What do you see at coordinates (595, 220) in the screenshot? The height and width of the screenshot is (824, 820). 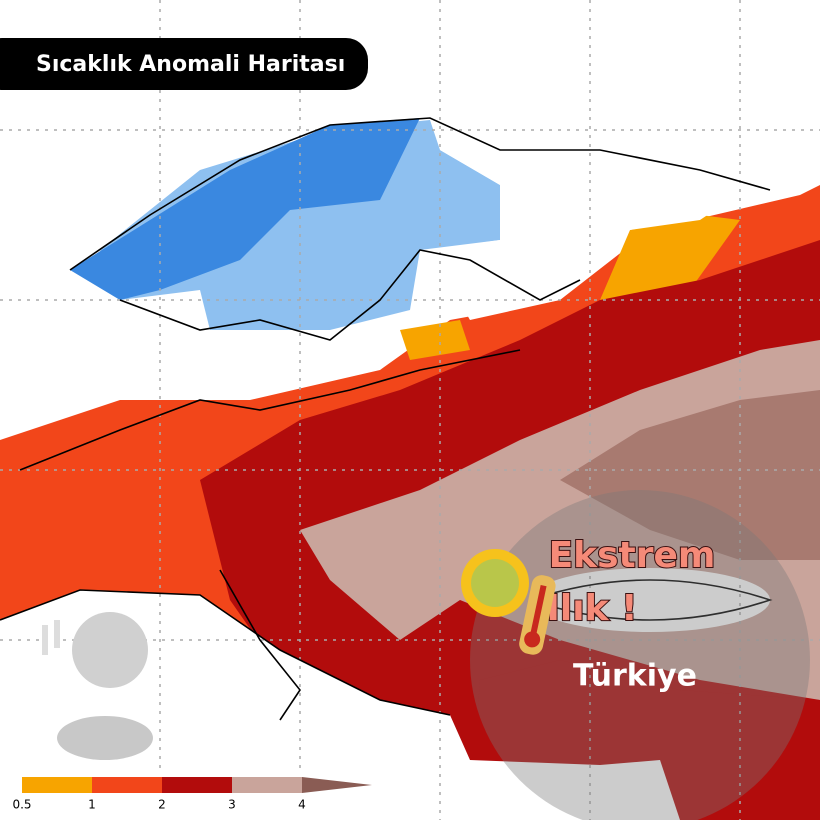 I see `land-no-data` at bounding box center [595, 220].